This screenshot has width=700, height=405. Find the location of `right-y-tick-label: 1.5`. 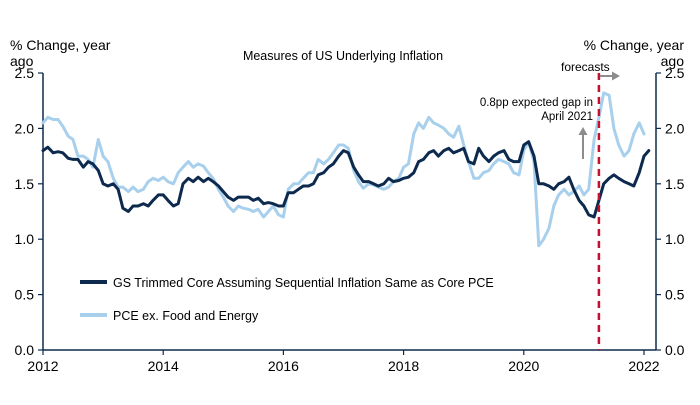

right-y-tick-label: 1.5 is located at coordinates (675, 184).